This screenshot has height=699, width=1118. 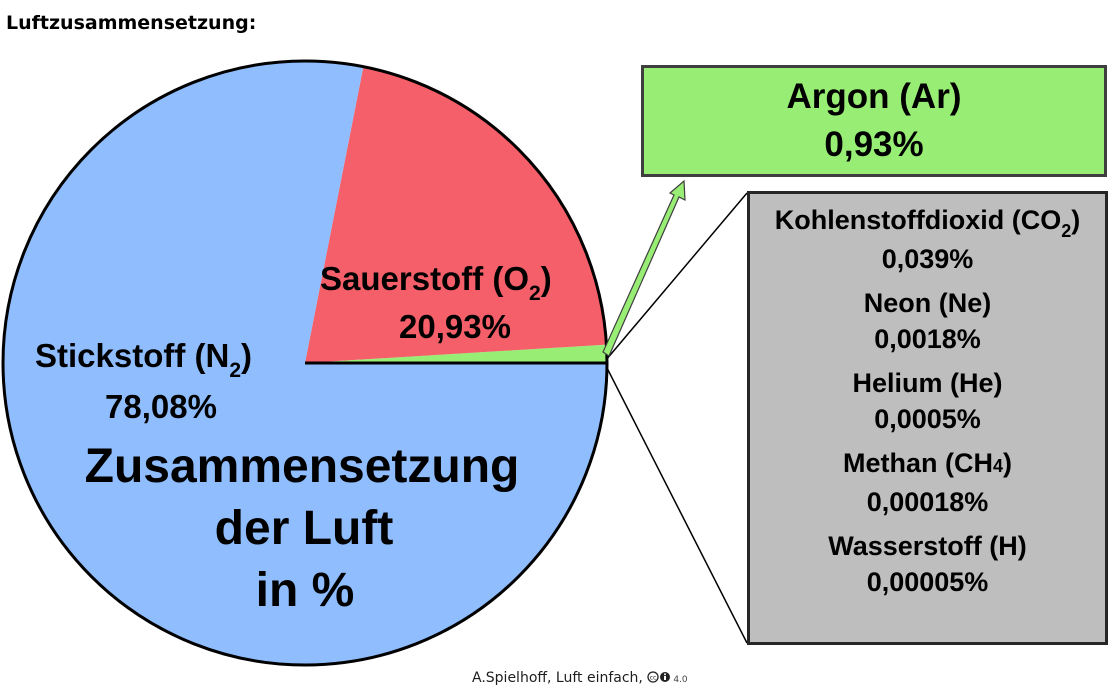 I want to click on trace-gas-name: Wasserstoff (H), so click(x=927, y=546).